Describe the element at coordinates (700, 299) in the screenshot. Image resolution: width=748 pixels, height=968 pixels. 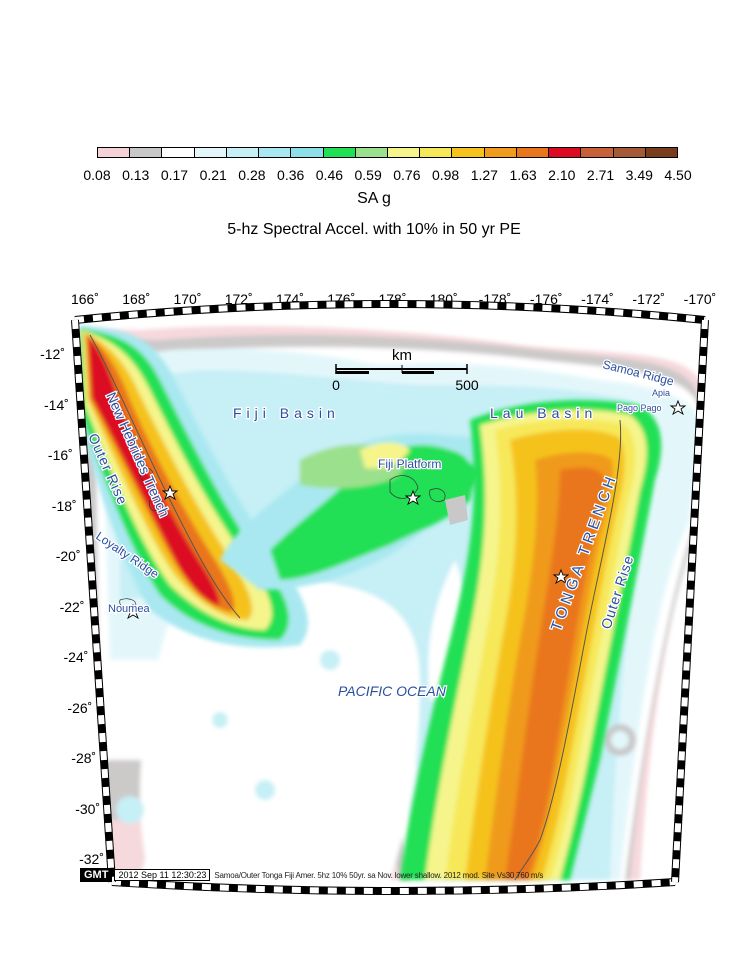
I see `longitude-label: -170˚` at that location.